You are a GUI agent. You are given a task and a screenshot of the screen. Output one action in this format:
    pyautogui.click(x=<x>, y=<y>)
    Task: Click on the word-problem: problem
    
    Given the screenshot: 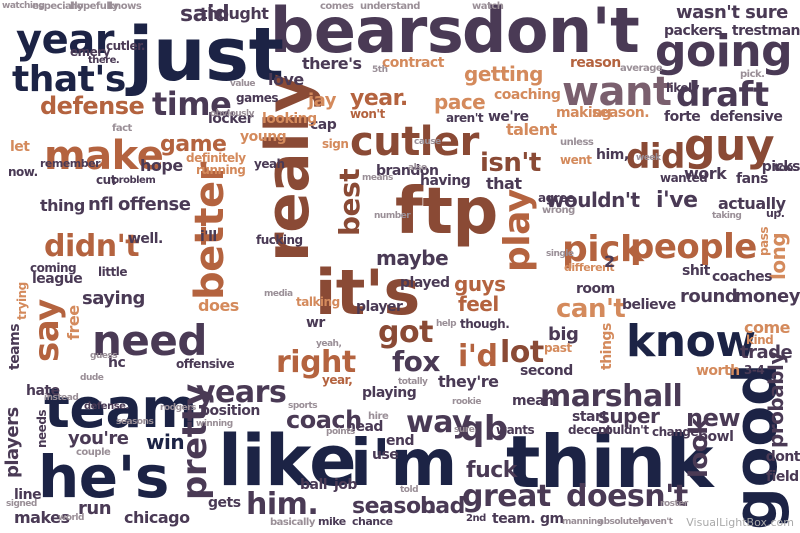 What is the action you would take?
    pyautogui.click(x=134, y=180)
    